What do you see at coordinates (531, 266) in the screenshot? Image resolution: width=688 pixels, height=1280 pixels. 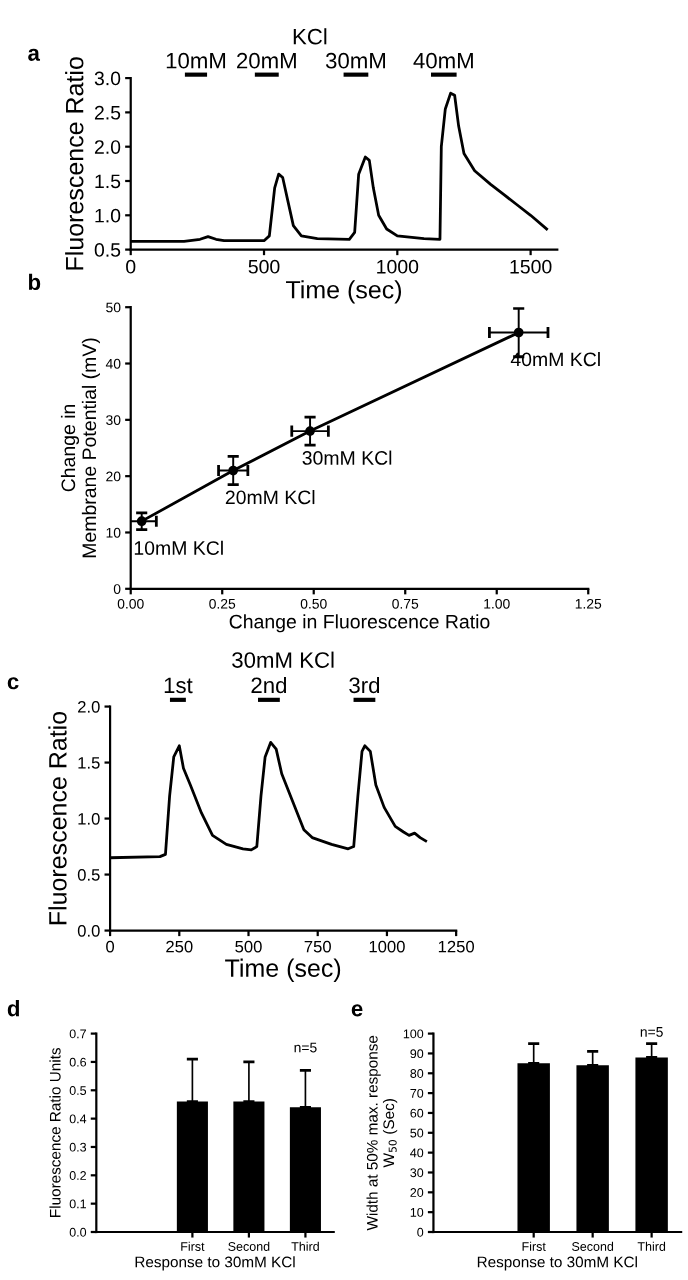 I see `x-tick-label: 1500` at bounding box center [531, 266].